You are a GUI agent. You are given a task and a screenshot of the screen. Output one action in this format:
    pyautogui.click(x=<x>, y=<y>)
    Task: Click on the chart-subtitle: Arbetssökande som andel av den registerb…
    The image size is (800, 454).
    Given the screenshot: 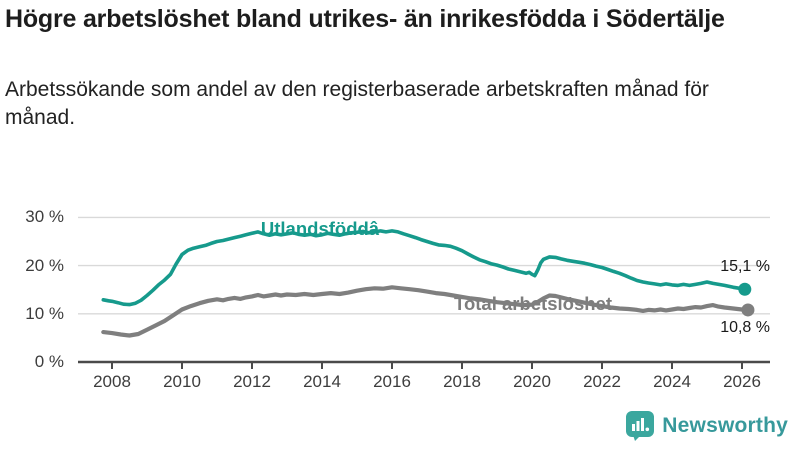 What is the action you would take?
    pyautogui.click(x=357, y=103)
    